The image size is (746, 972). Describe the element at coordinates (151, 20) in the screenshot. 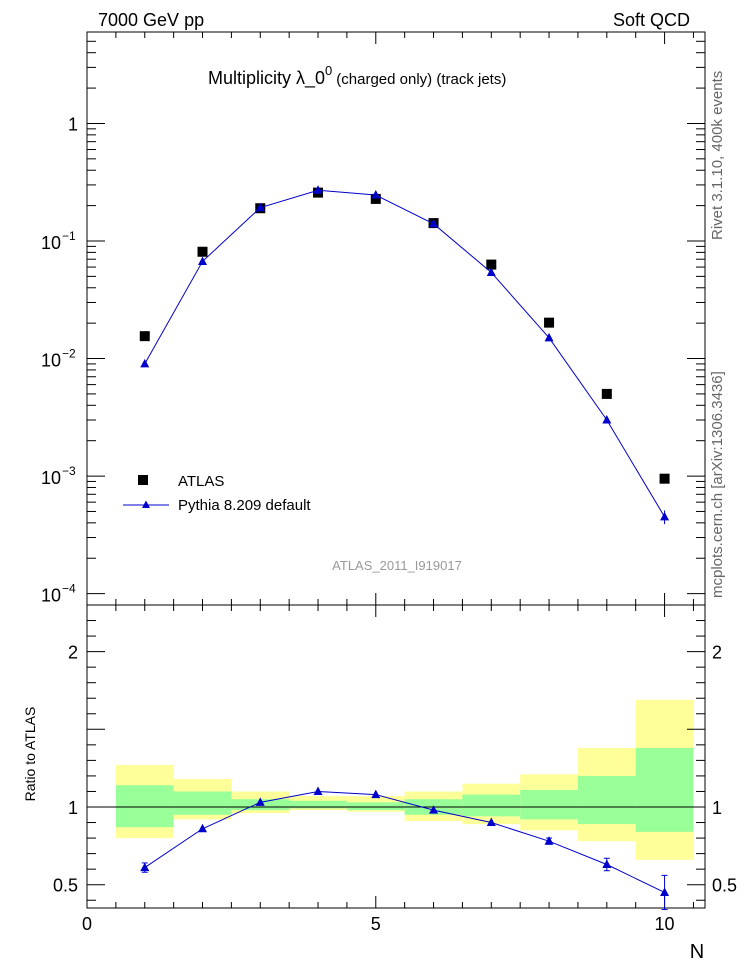

I see `energy-label: 7000 GeV pp` at that location.